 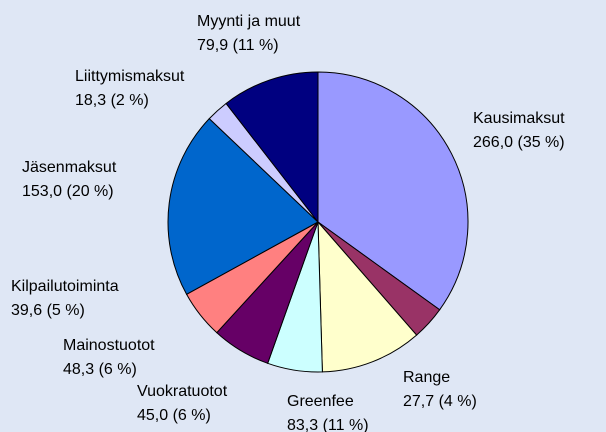 What do you see at coordinates (68, 191) in the screenshot?
I see `slice-value-label: 153,0 (20 %)` at bounding box center [68, 191].